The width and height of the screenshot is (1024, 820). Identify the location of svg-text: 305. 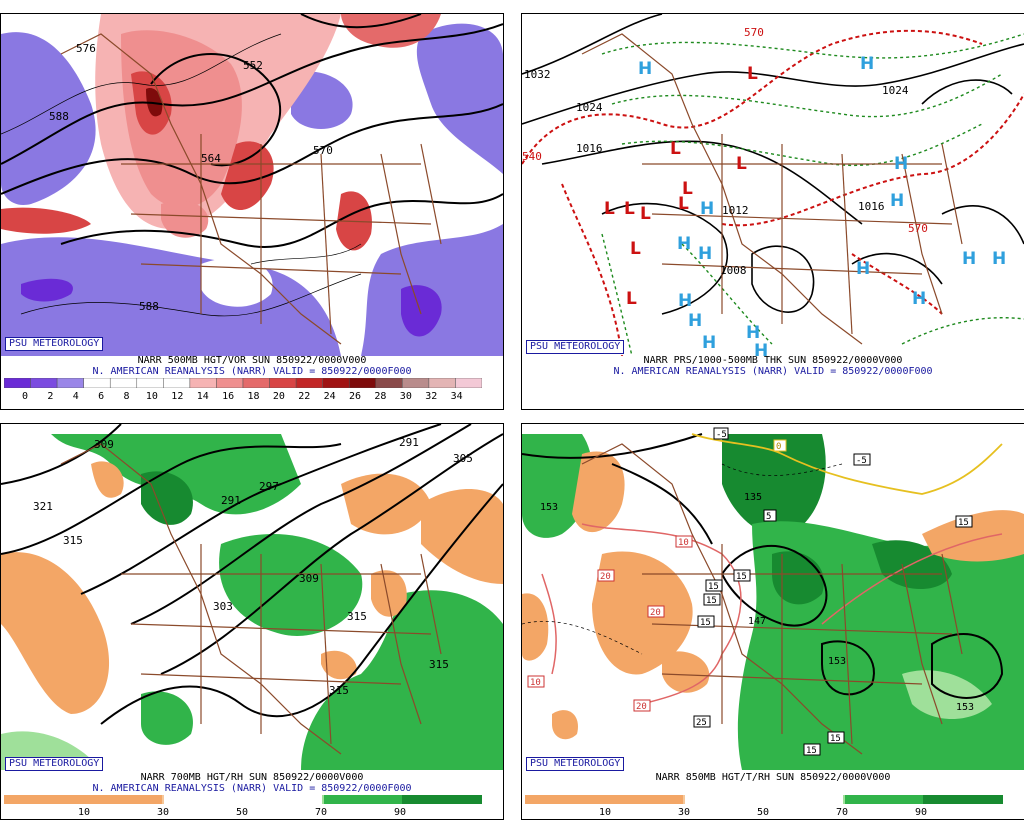
(463, 458).